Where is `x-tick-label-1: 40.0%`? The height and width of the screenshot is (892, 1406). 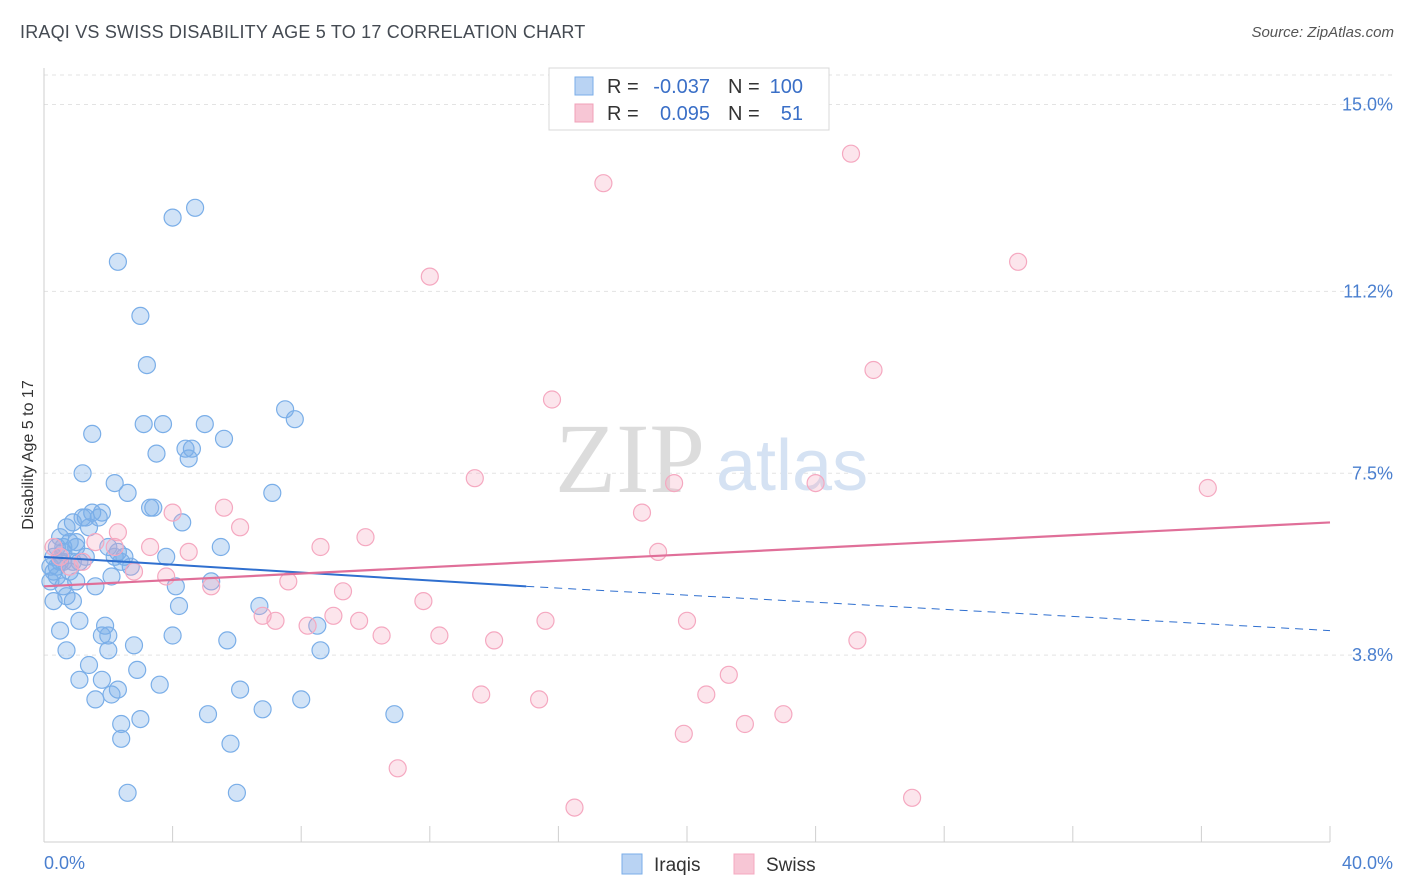 x-tick-label-1: 40.0% is located at coordinates (1367, 863).